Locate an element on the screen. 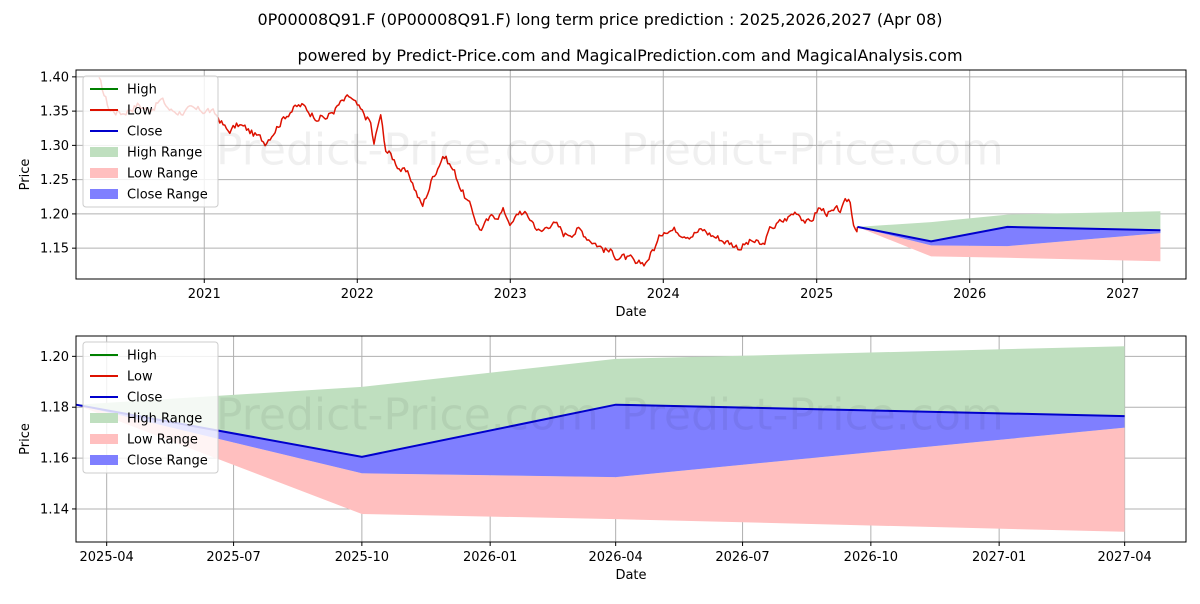 The height and width of the screenshot is (604, 1200). x-tick-label: 2024 is located at coordinates (663, 294).